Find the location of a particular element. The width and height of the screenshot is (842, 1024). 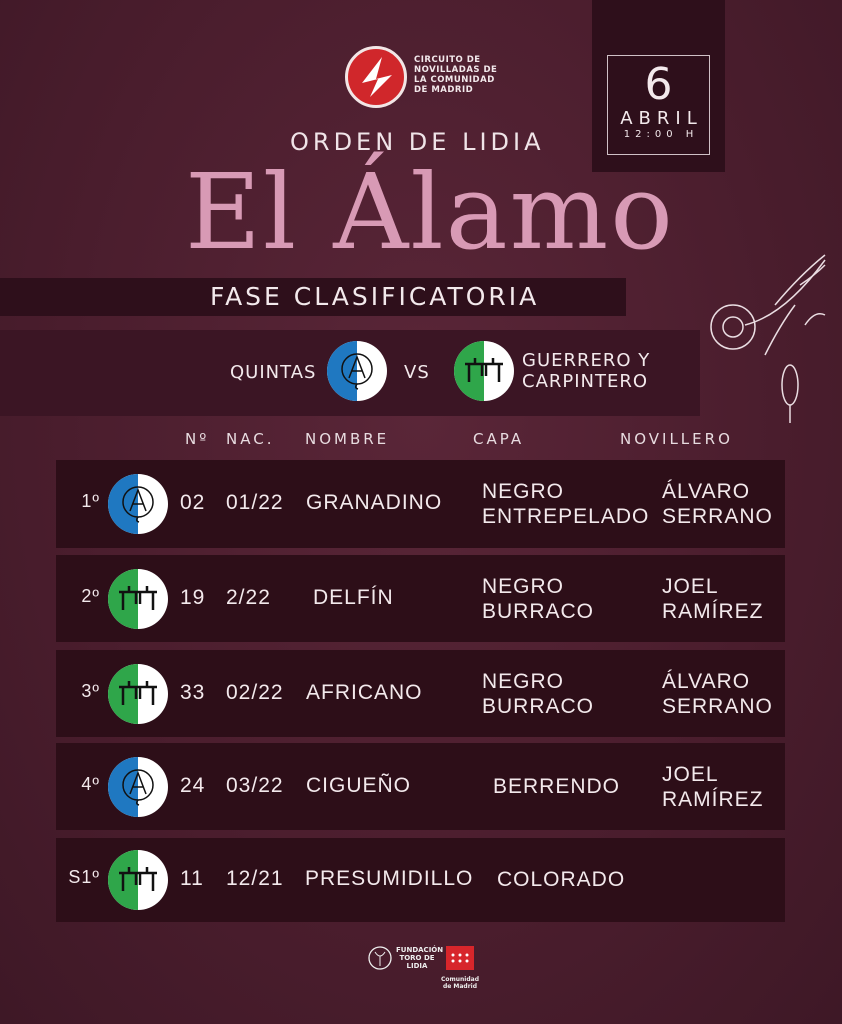

capa-cell: COLORADO is located at coordinates (561, 879).